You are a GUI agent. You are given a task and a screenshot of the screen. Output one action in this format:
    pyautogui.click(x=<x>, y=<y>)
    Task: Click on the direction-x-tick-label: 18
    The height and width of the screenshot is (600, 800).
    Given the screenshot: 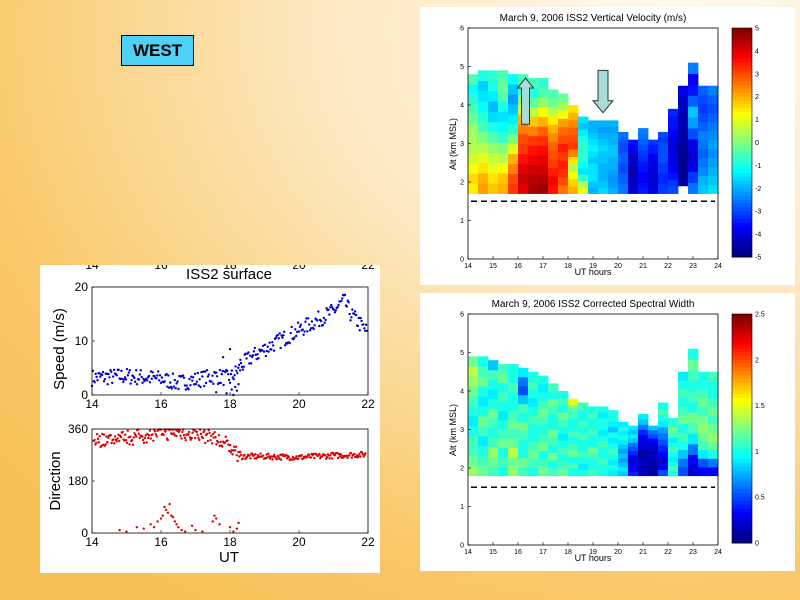 What is the action you would take?
    pyautogui.click(x=230, y=542)
    